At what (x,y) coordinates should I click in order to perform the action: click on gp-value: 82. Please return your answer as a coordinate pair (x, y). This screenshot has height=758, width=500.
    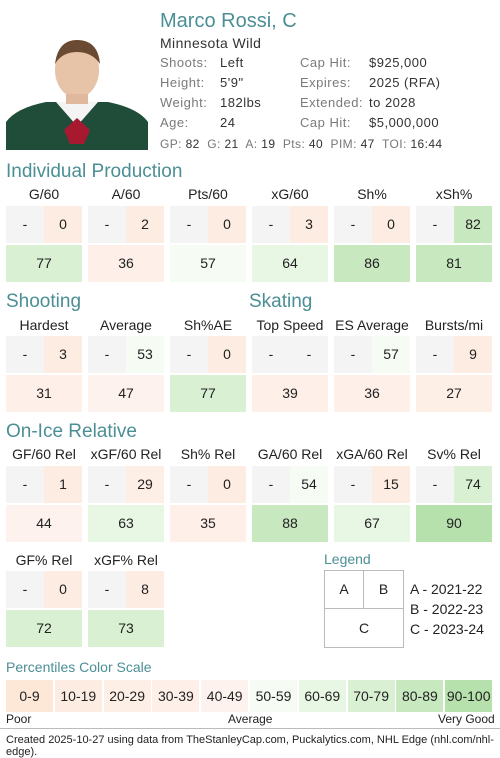
    Looking at the image, I should click on (192, 144).